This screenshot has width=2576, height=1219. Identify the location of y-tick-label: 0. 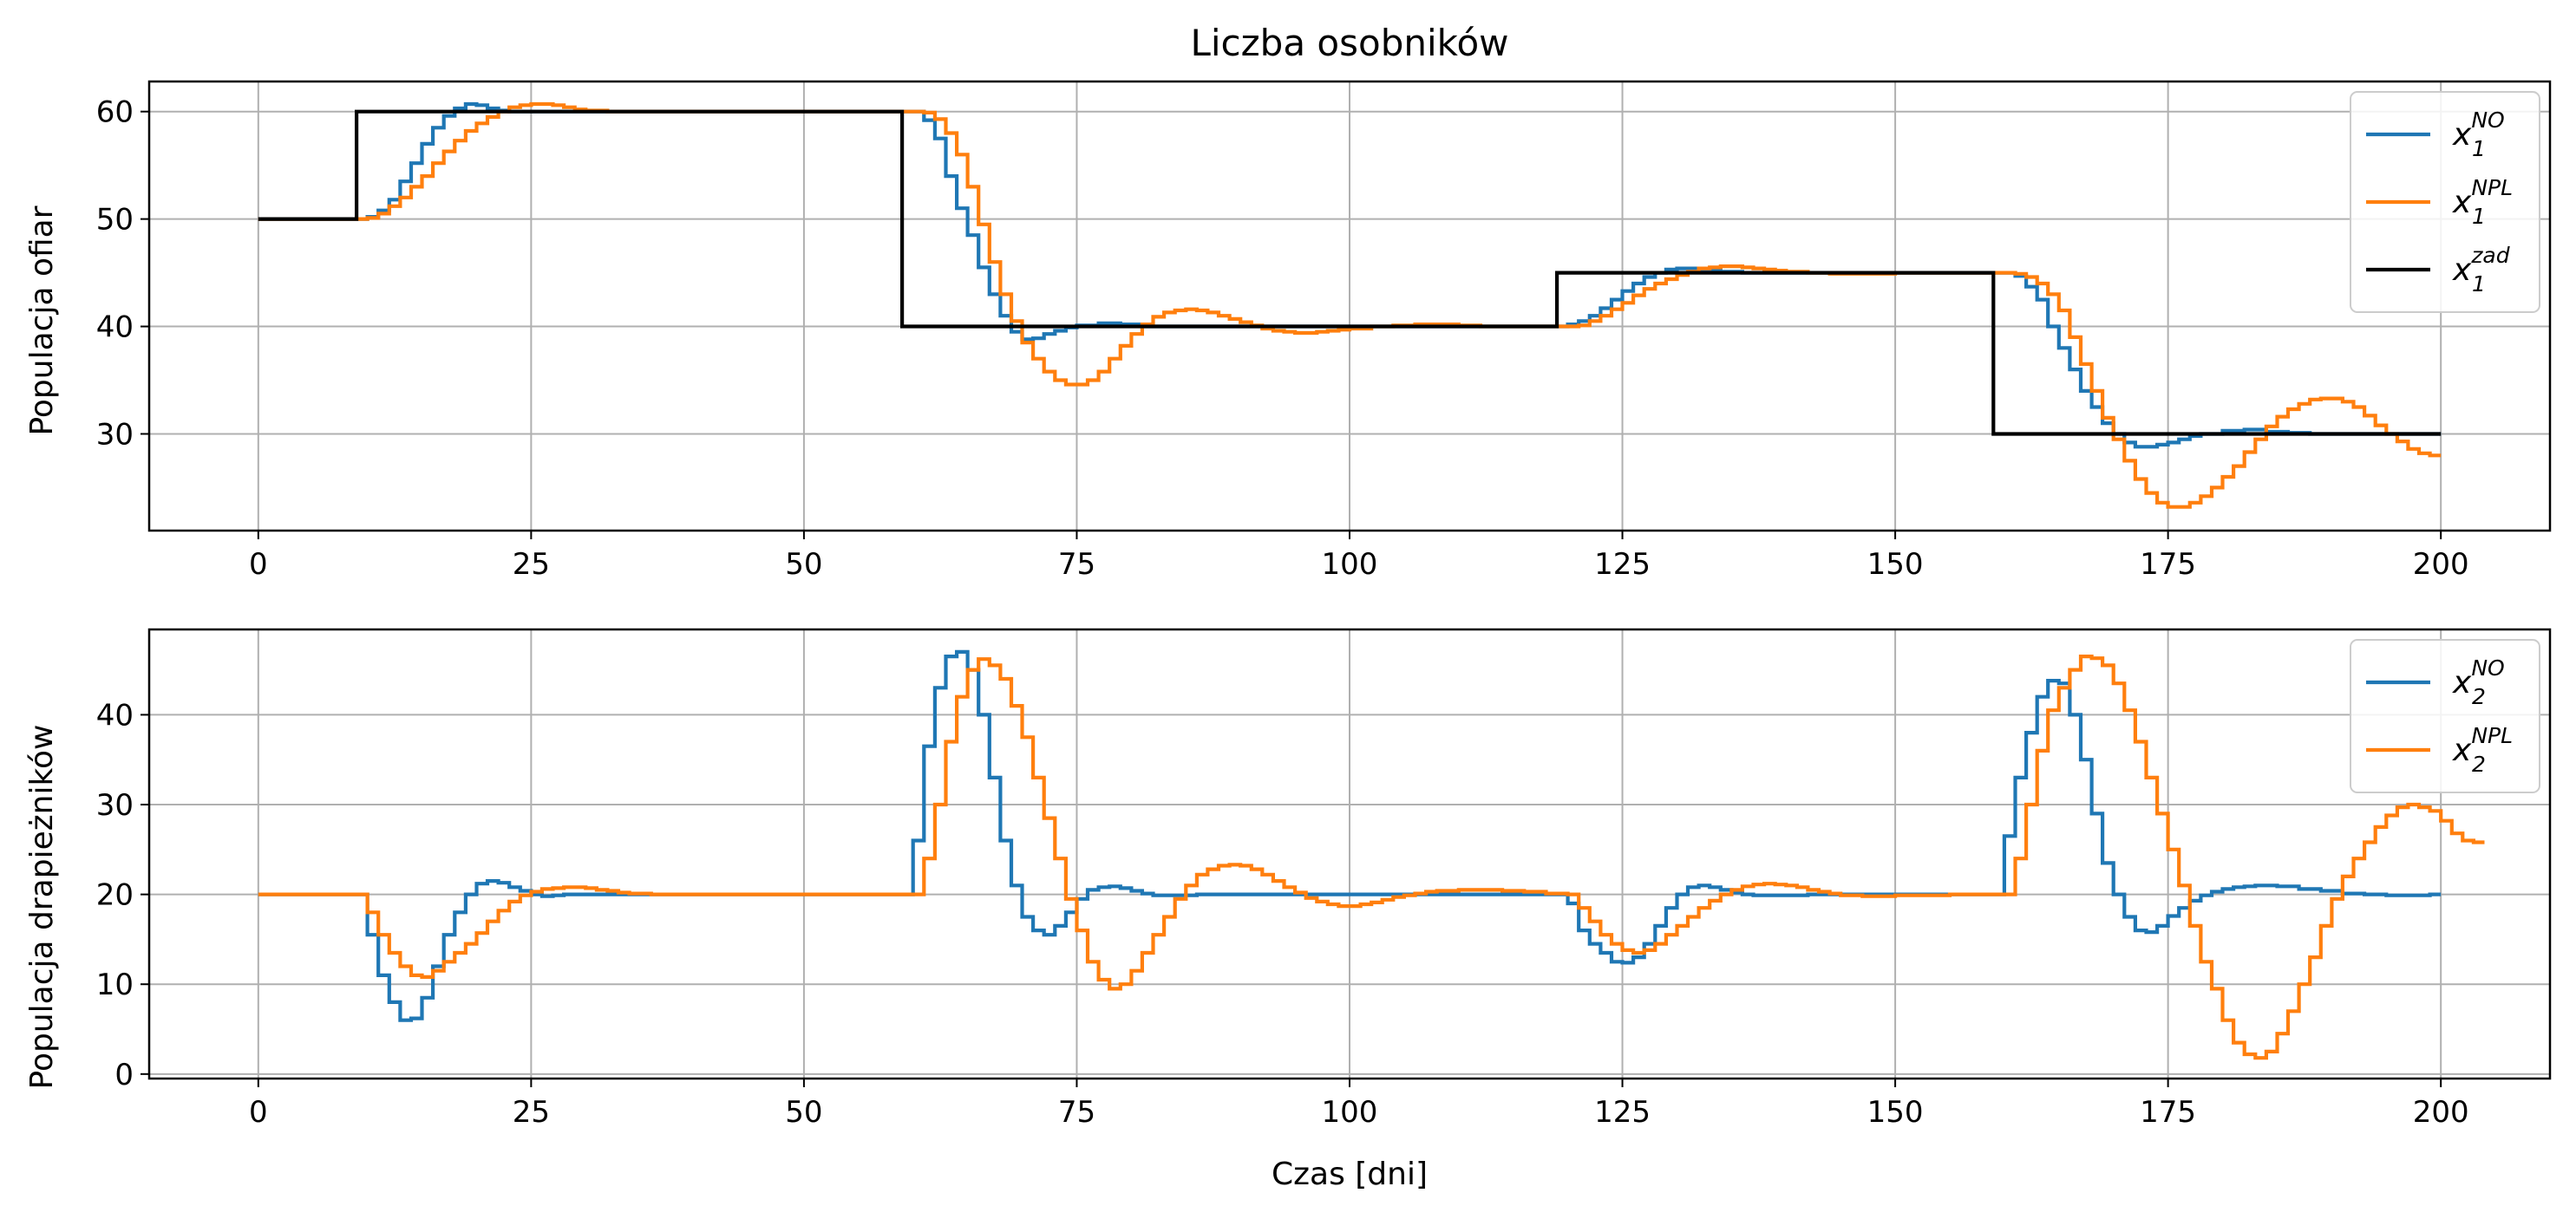
(124, 1075).